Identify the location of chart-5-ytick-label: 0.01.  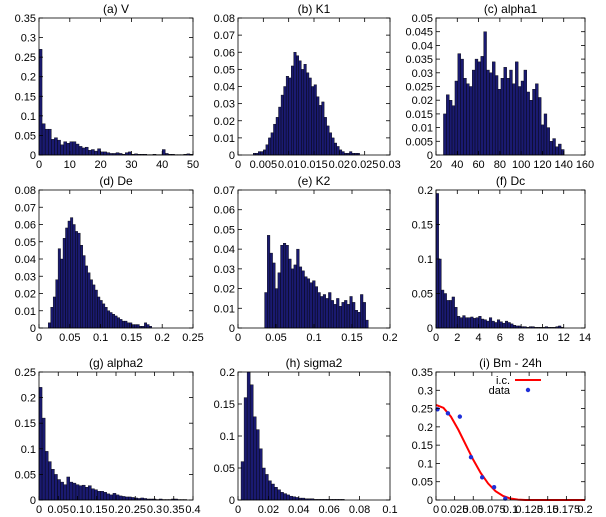
(224, 309).